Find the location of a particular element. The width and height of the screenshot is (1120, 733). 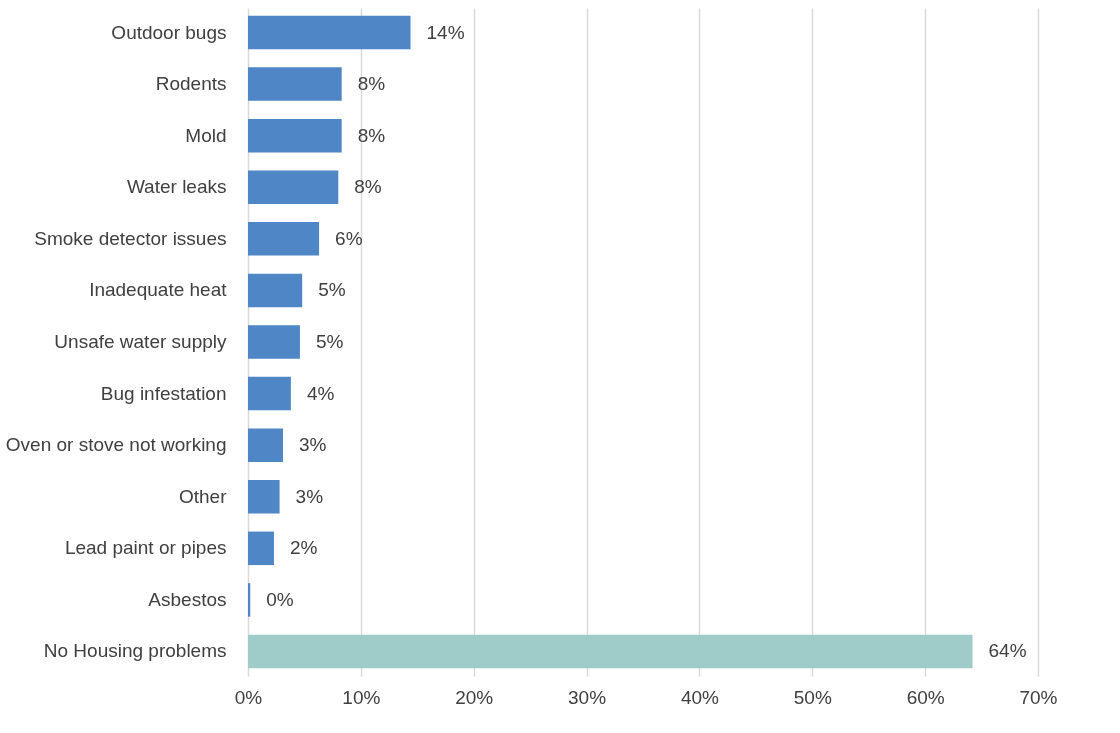

data-label: 4% is located at coordinates (320, 393).